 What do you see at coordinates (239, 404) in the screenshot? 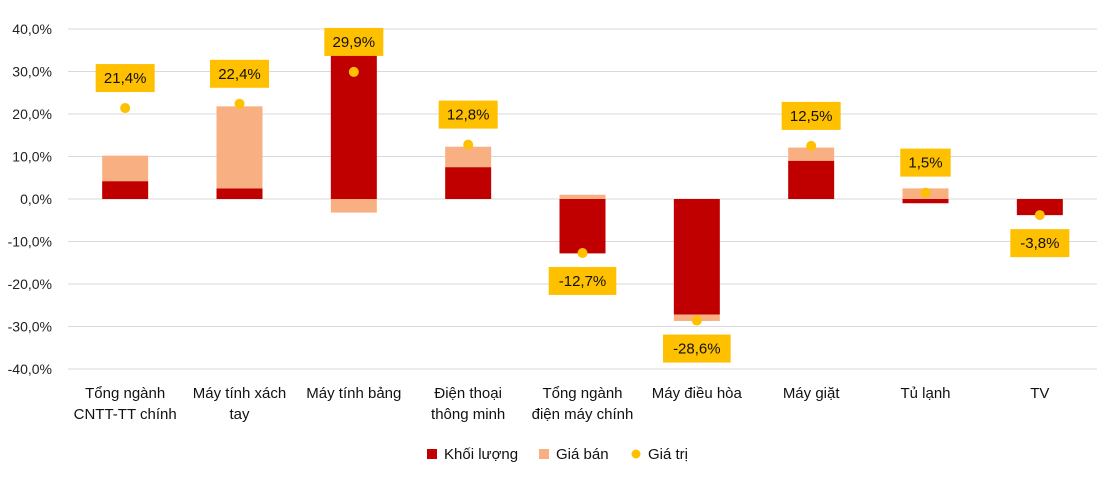
I see `x-tick-label: Máy tính xách tay` at bounding box center [239, 404].